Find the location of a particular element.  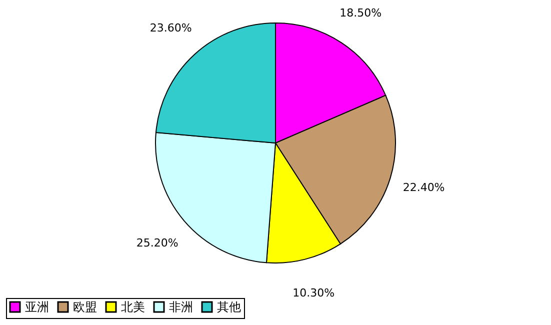

legend-label: 其他 is located at coordinates (229, 307).